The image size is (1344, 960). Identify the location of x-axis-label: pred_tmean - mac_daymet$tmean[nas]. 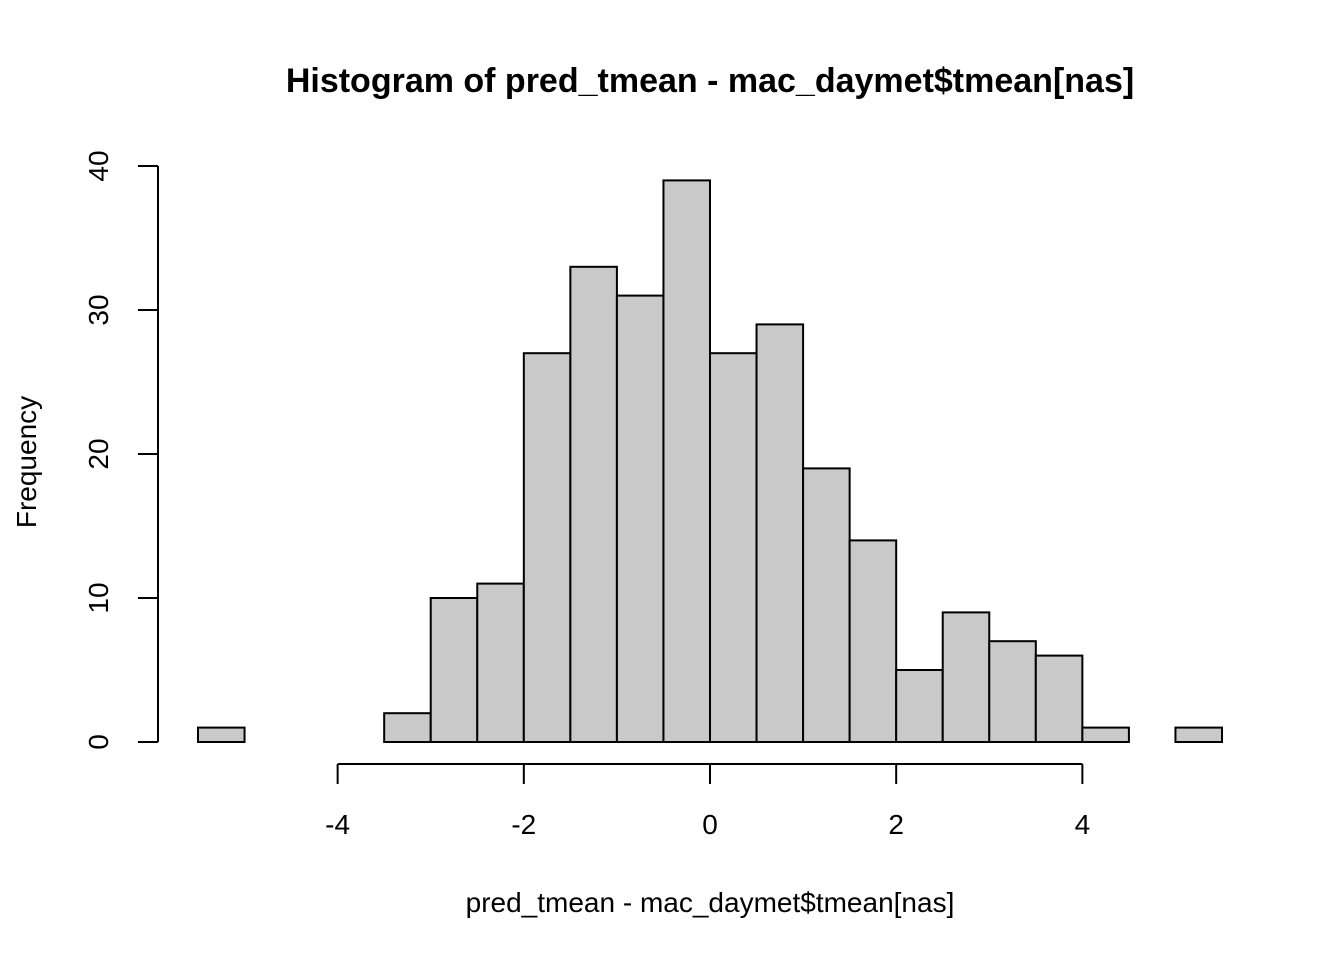
(710, 902).